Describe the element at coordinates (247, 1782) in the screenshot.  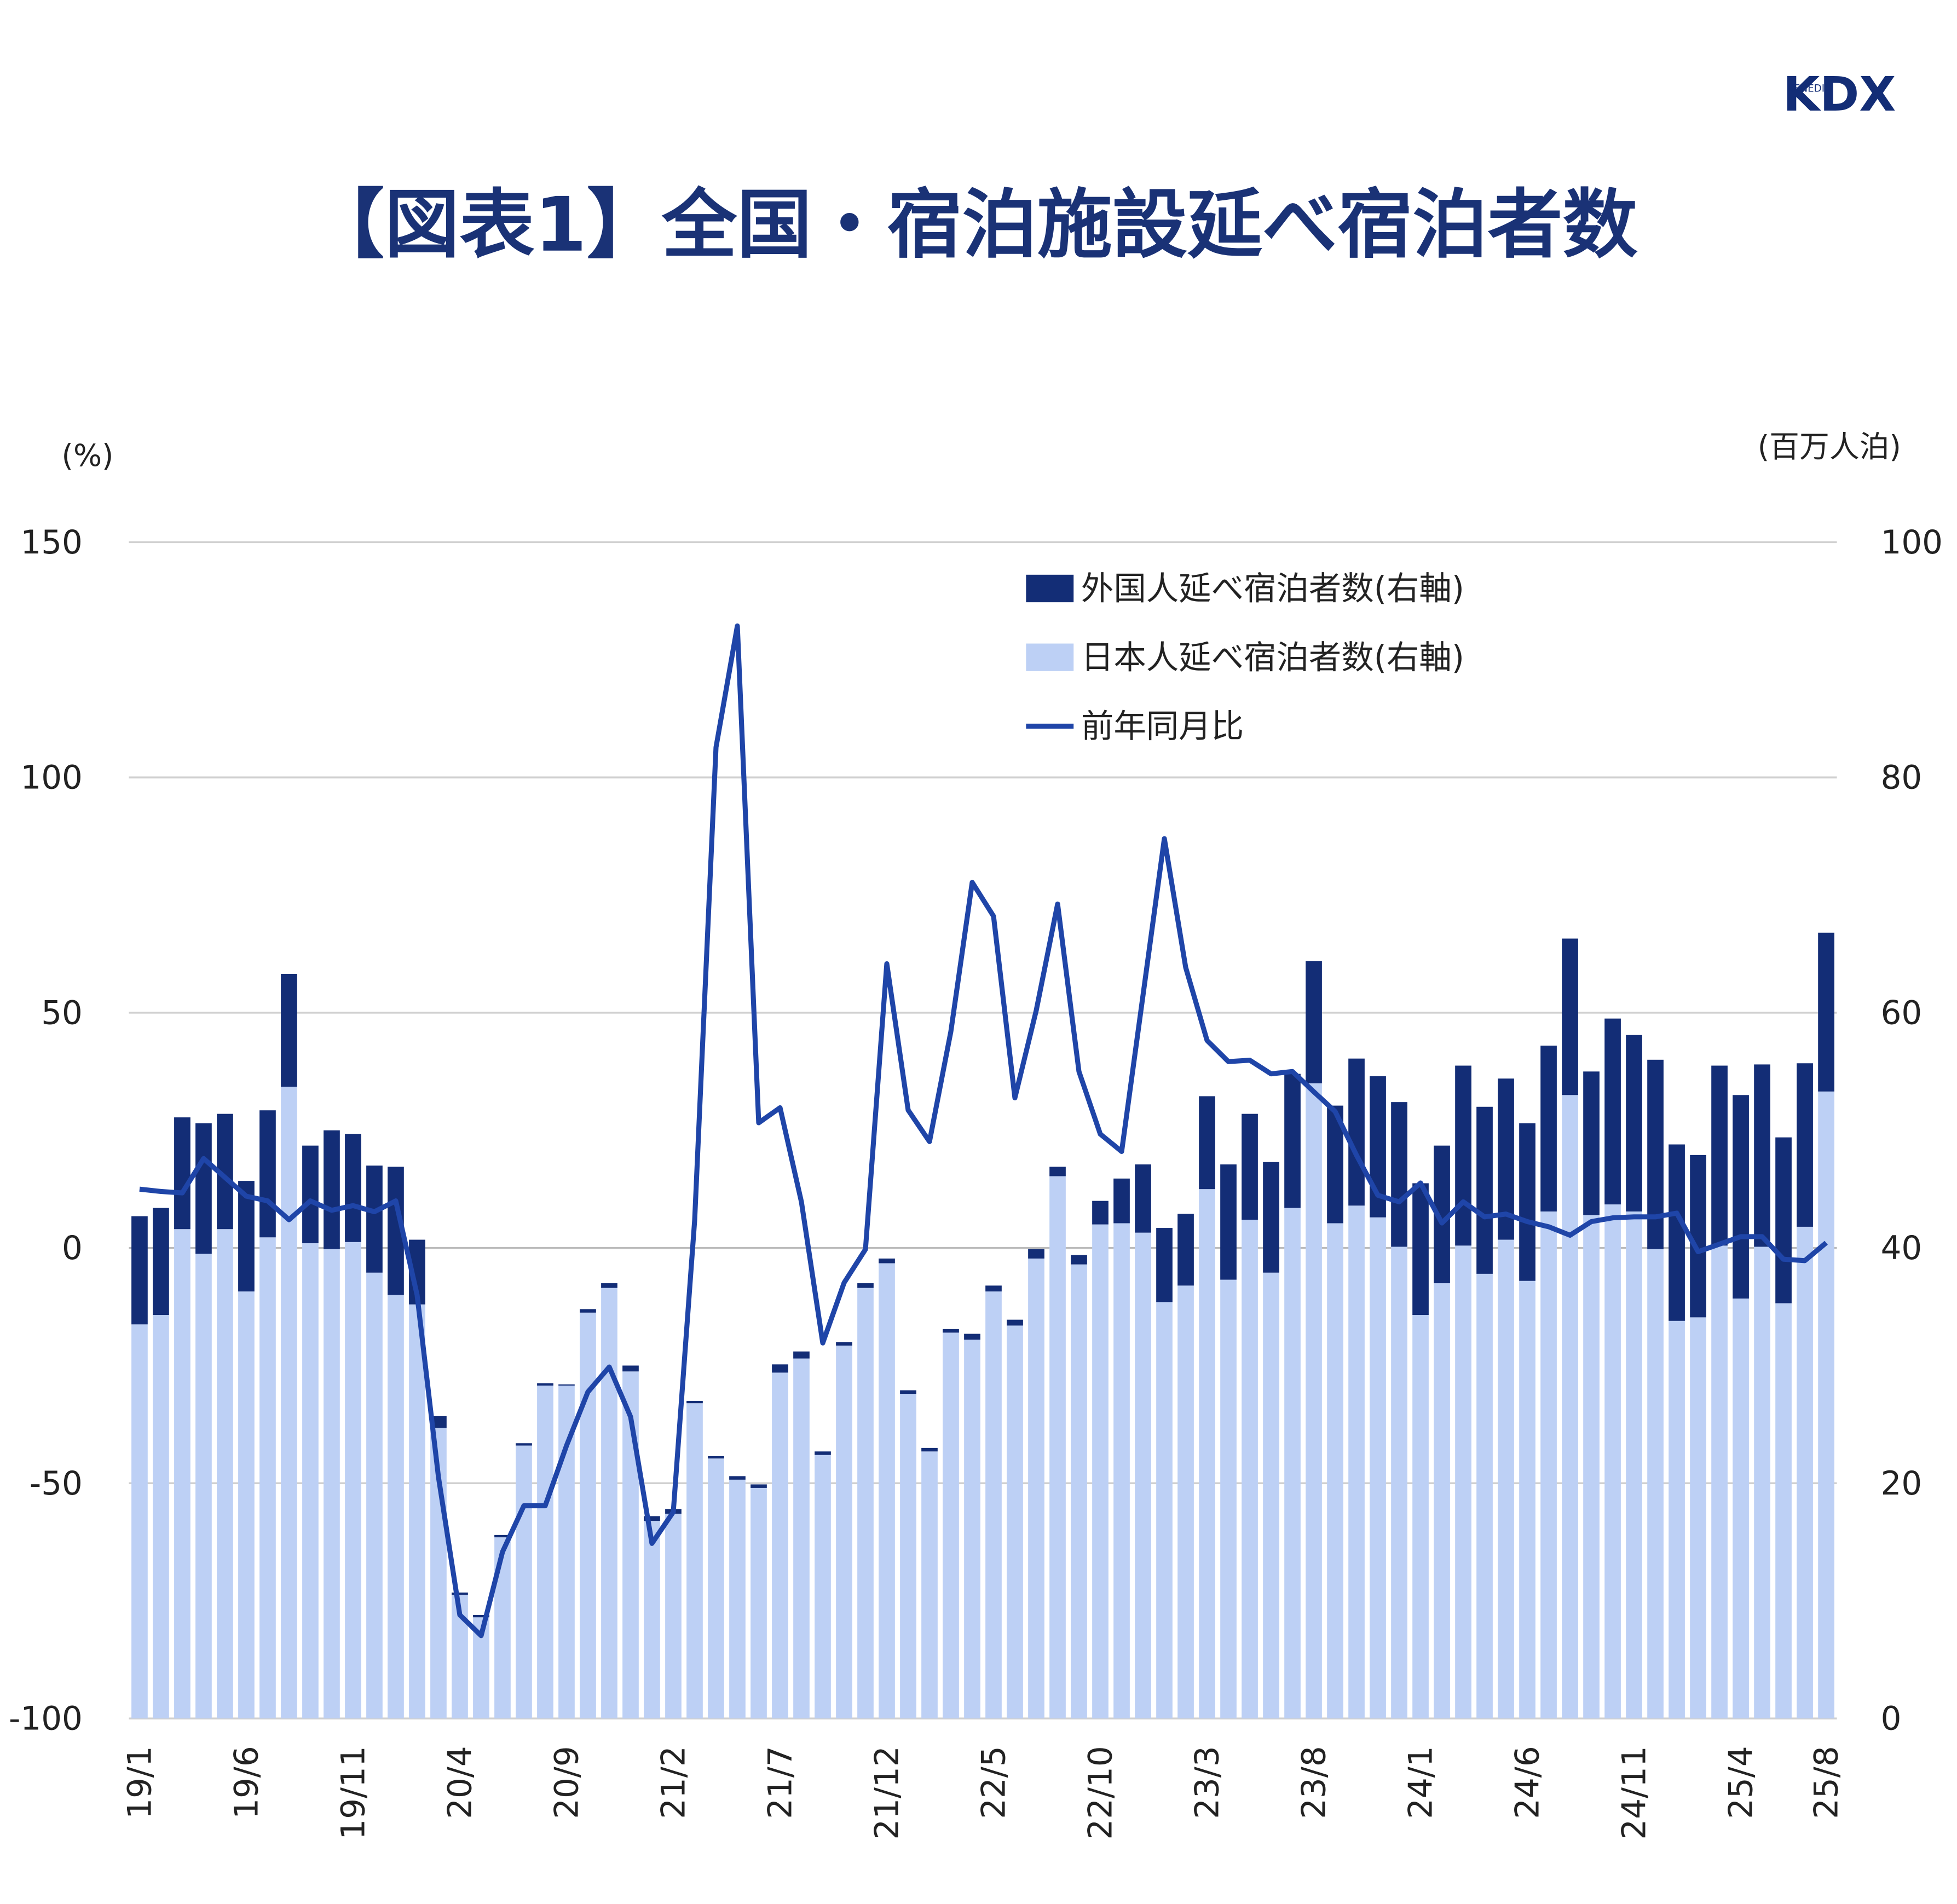
I see `x-tick-label: 19/6` at that location.